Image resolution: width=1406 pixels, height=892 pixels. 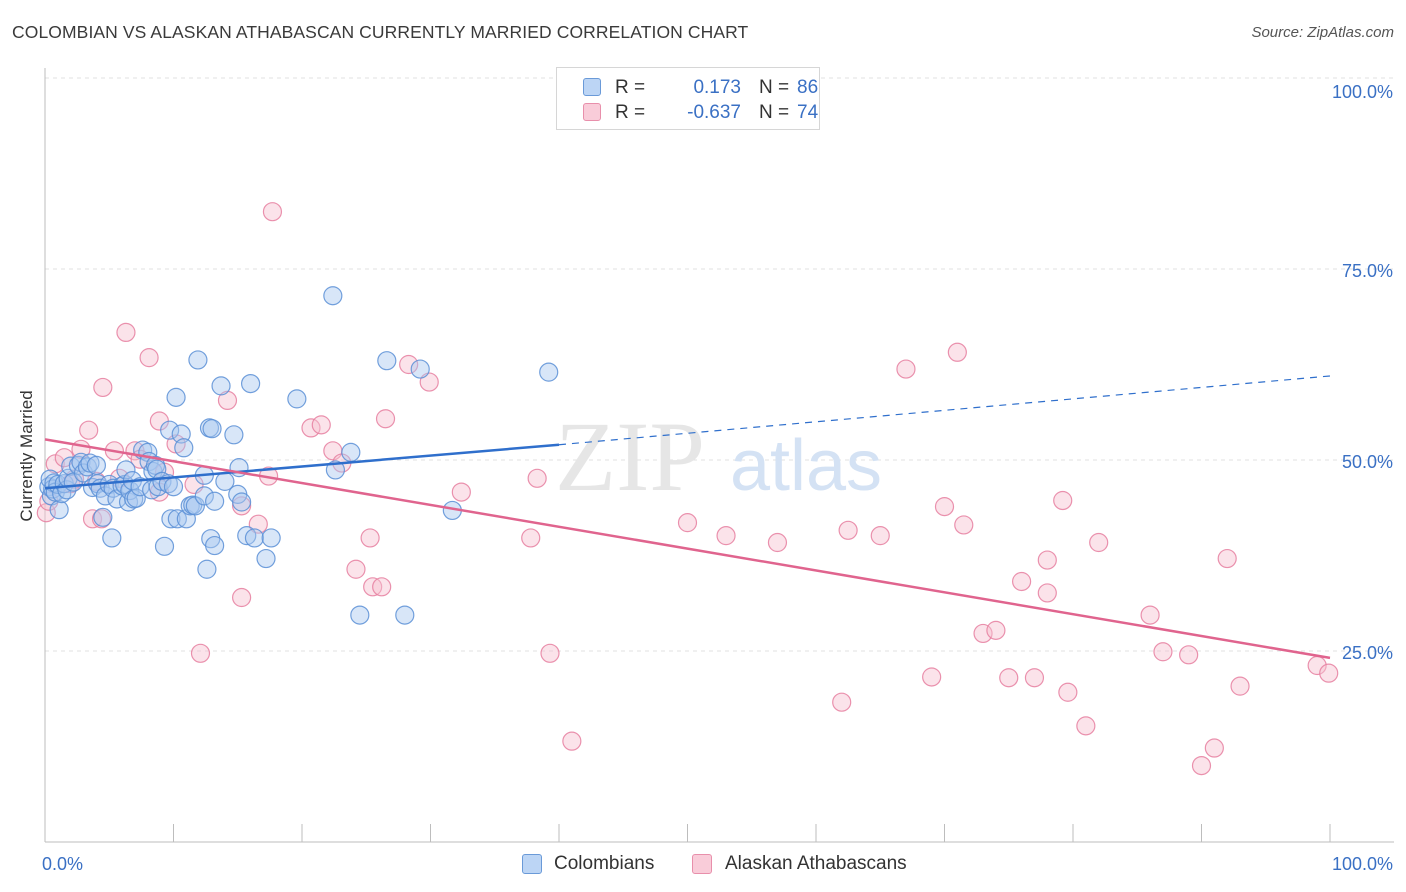 I want to click on legend-n-value: 74, so click(x=808, y=112).